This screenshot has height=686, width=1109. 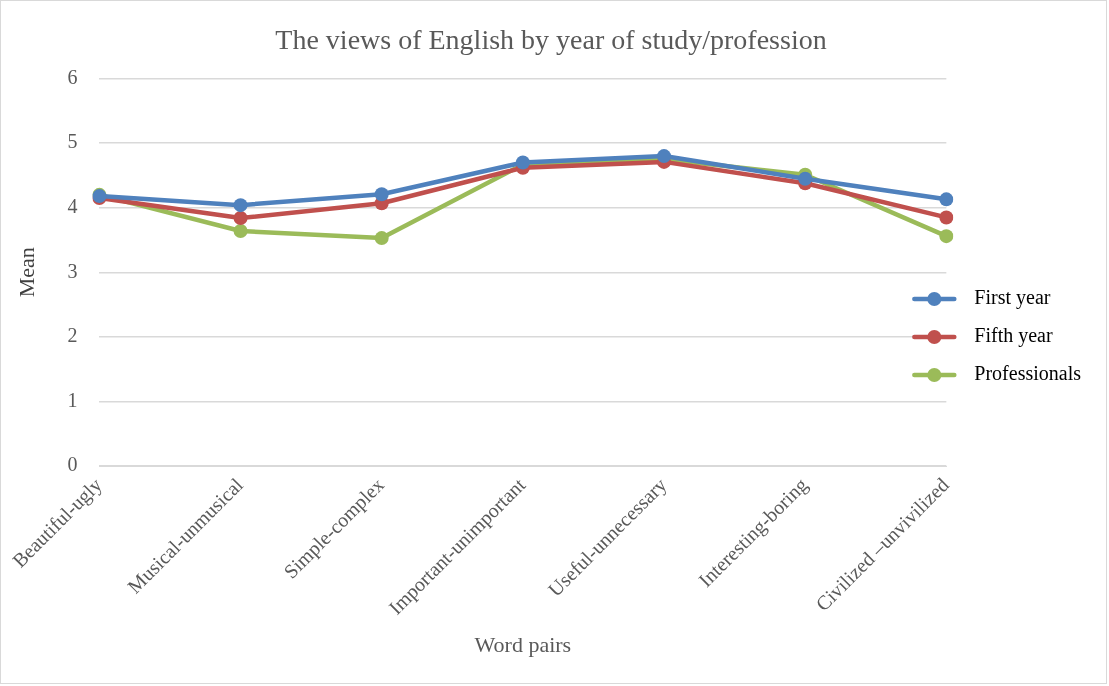 What do you see at coordinates (72, 335) in the screenshot?
I see `y-tick-label: 2` at bounding box center [72, 335].